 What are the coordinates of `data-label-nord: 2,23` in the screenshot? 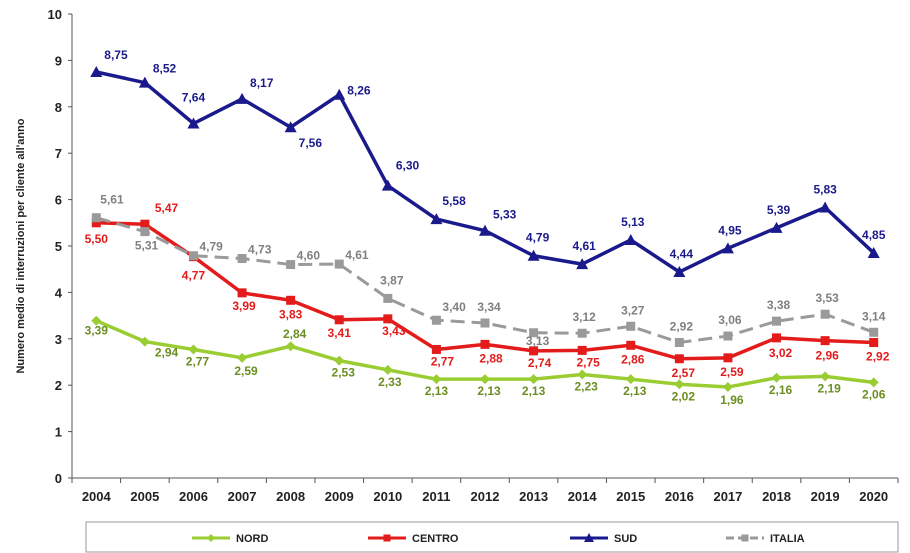 It's located at (586, 387).